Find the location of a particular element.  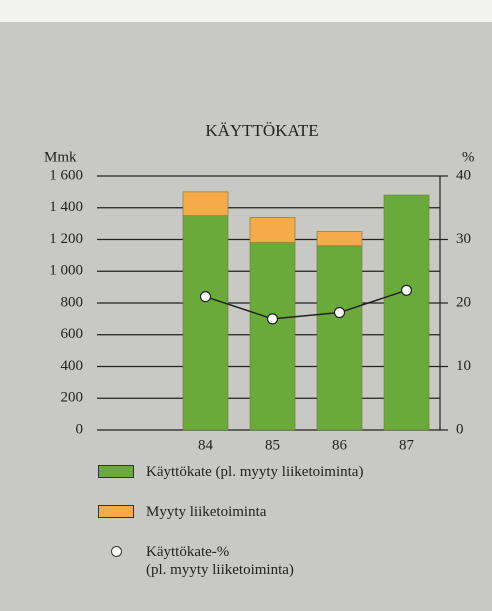

y-tick-label: 1 000 is located at coordinates (66, 271).